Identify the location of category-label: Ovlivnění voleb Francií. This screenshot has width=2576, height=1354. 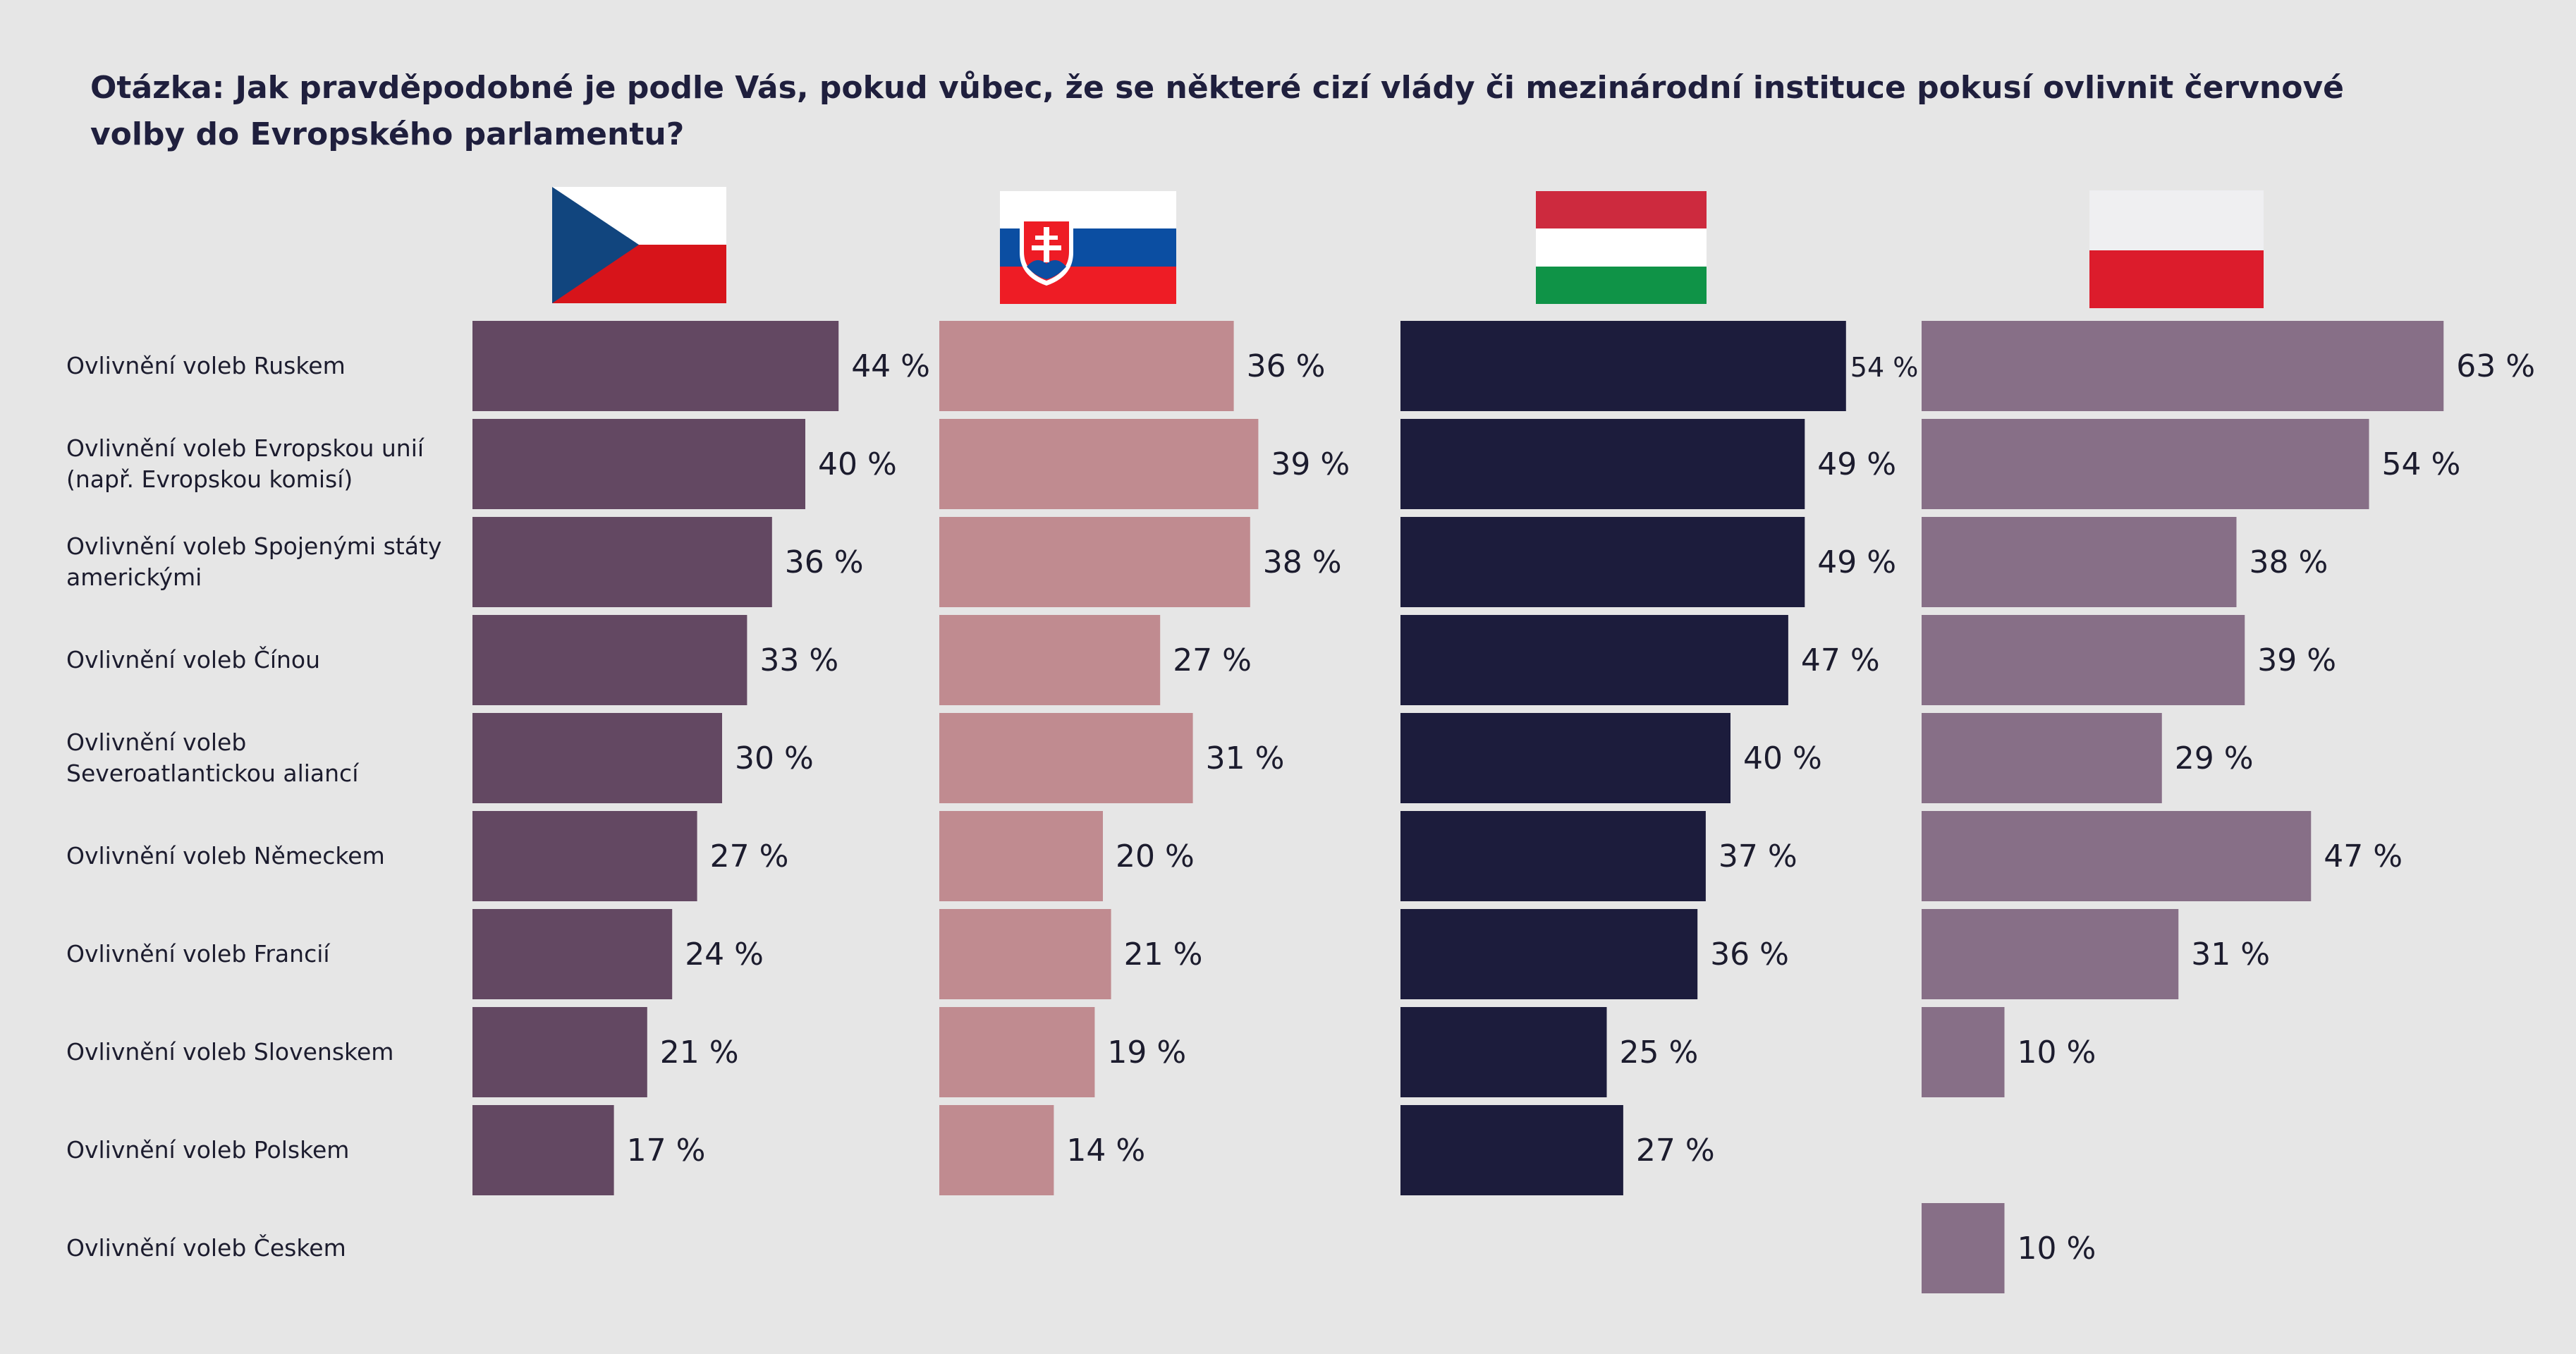
(199, 954).